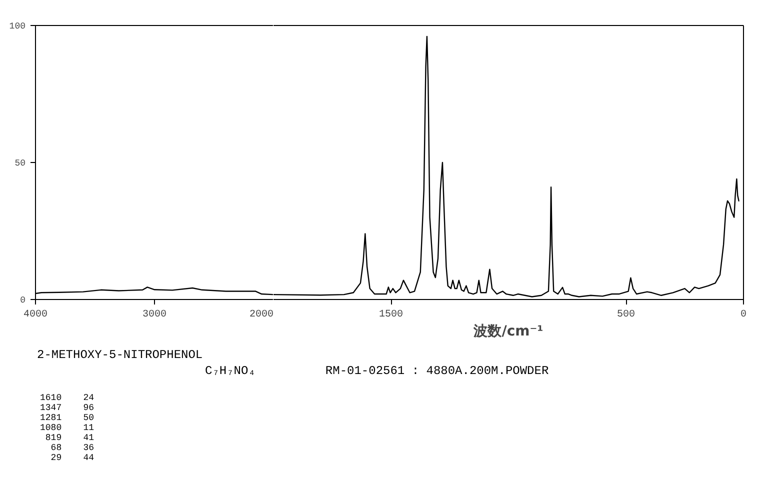 Image resolution: width=761 pixels, height=477 pixels. Describe the element at coordinates (67, 408) in the screenshot. I see `text: 1347 96` at that location.